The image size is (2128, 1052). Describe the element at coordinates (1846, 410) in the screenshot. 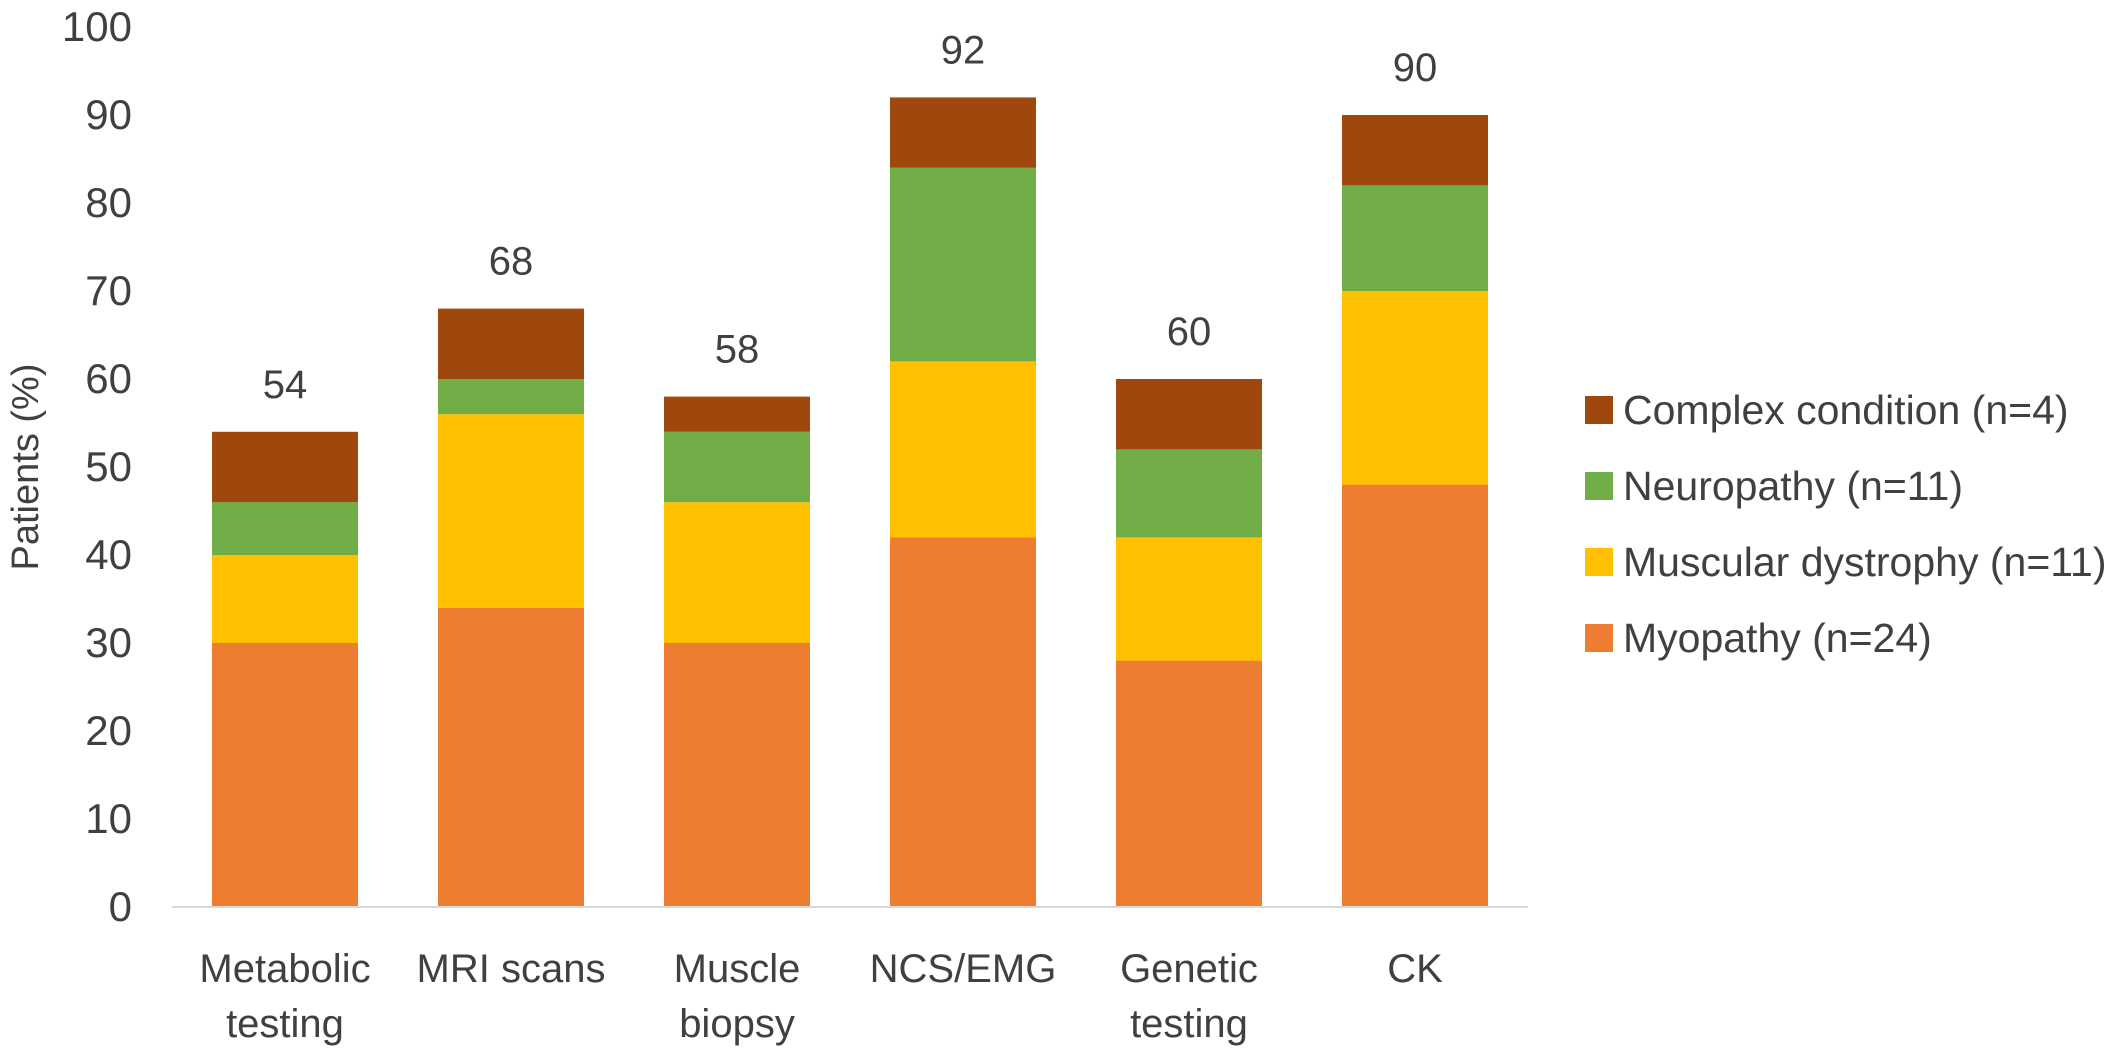

I see `legend-label: Complex condition (n=4)` at that location.